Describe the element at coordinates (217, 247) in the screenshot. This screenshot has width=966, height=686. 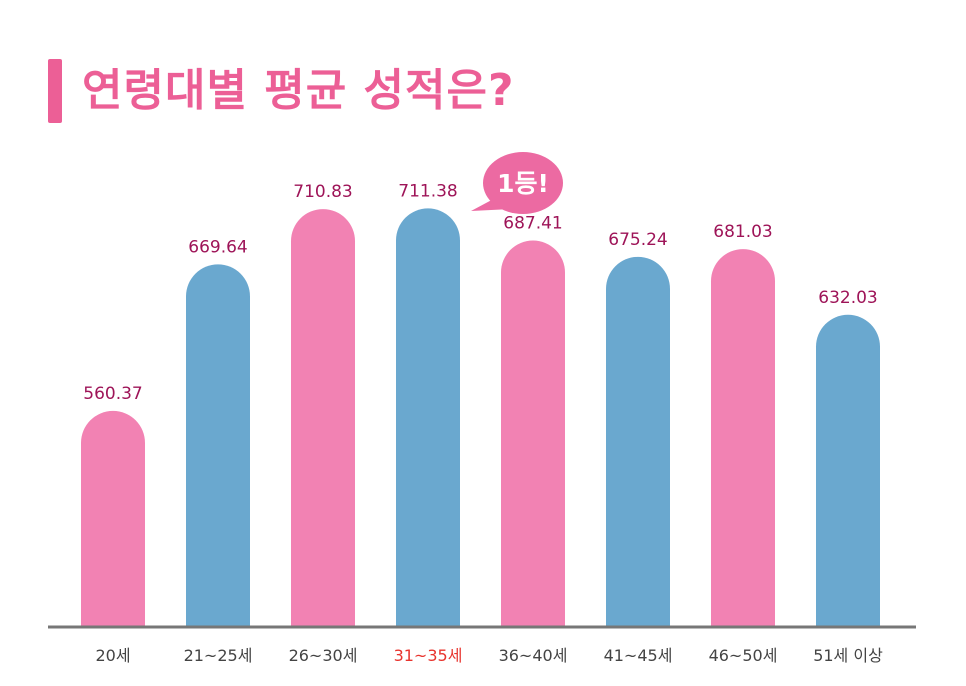
I see `value-label-1: 669.64` at that location.